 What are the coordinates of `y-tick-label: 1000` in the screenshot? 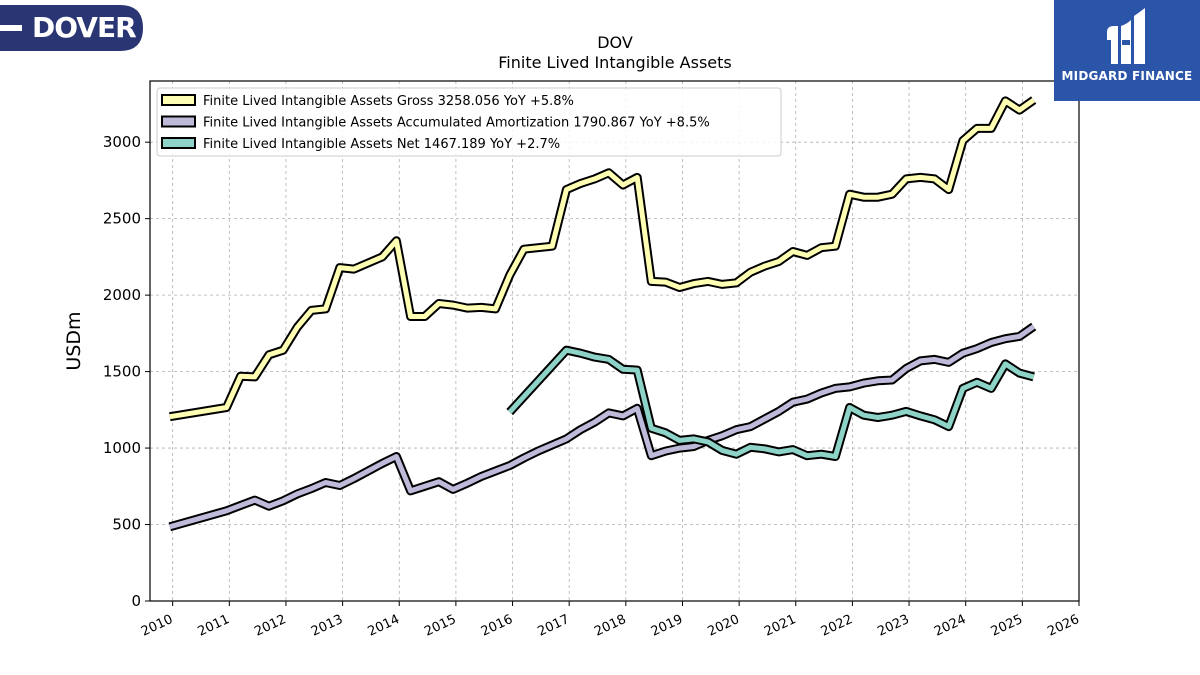 It's located at (122, 448).